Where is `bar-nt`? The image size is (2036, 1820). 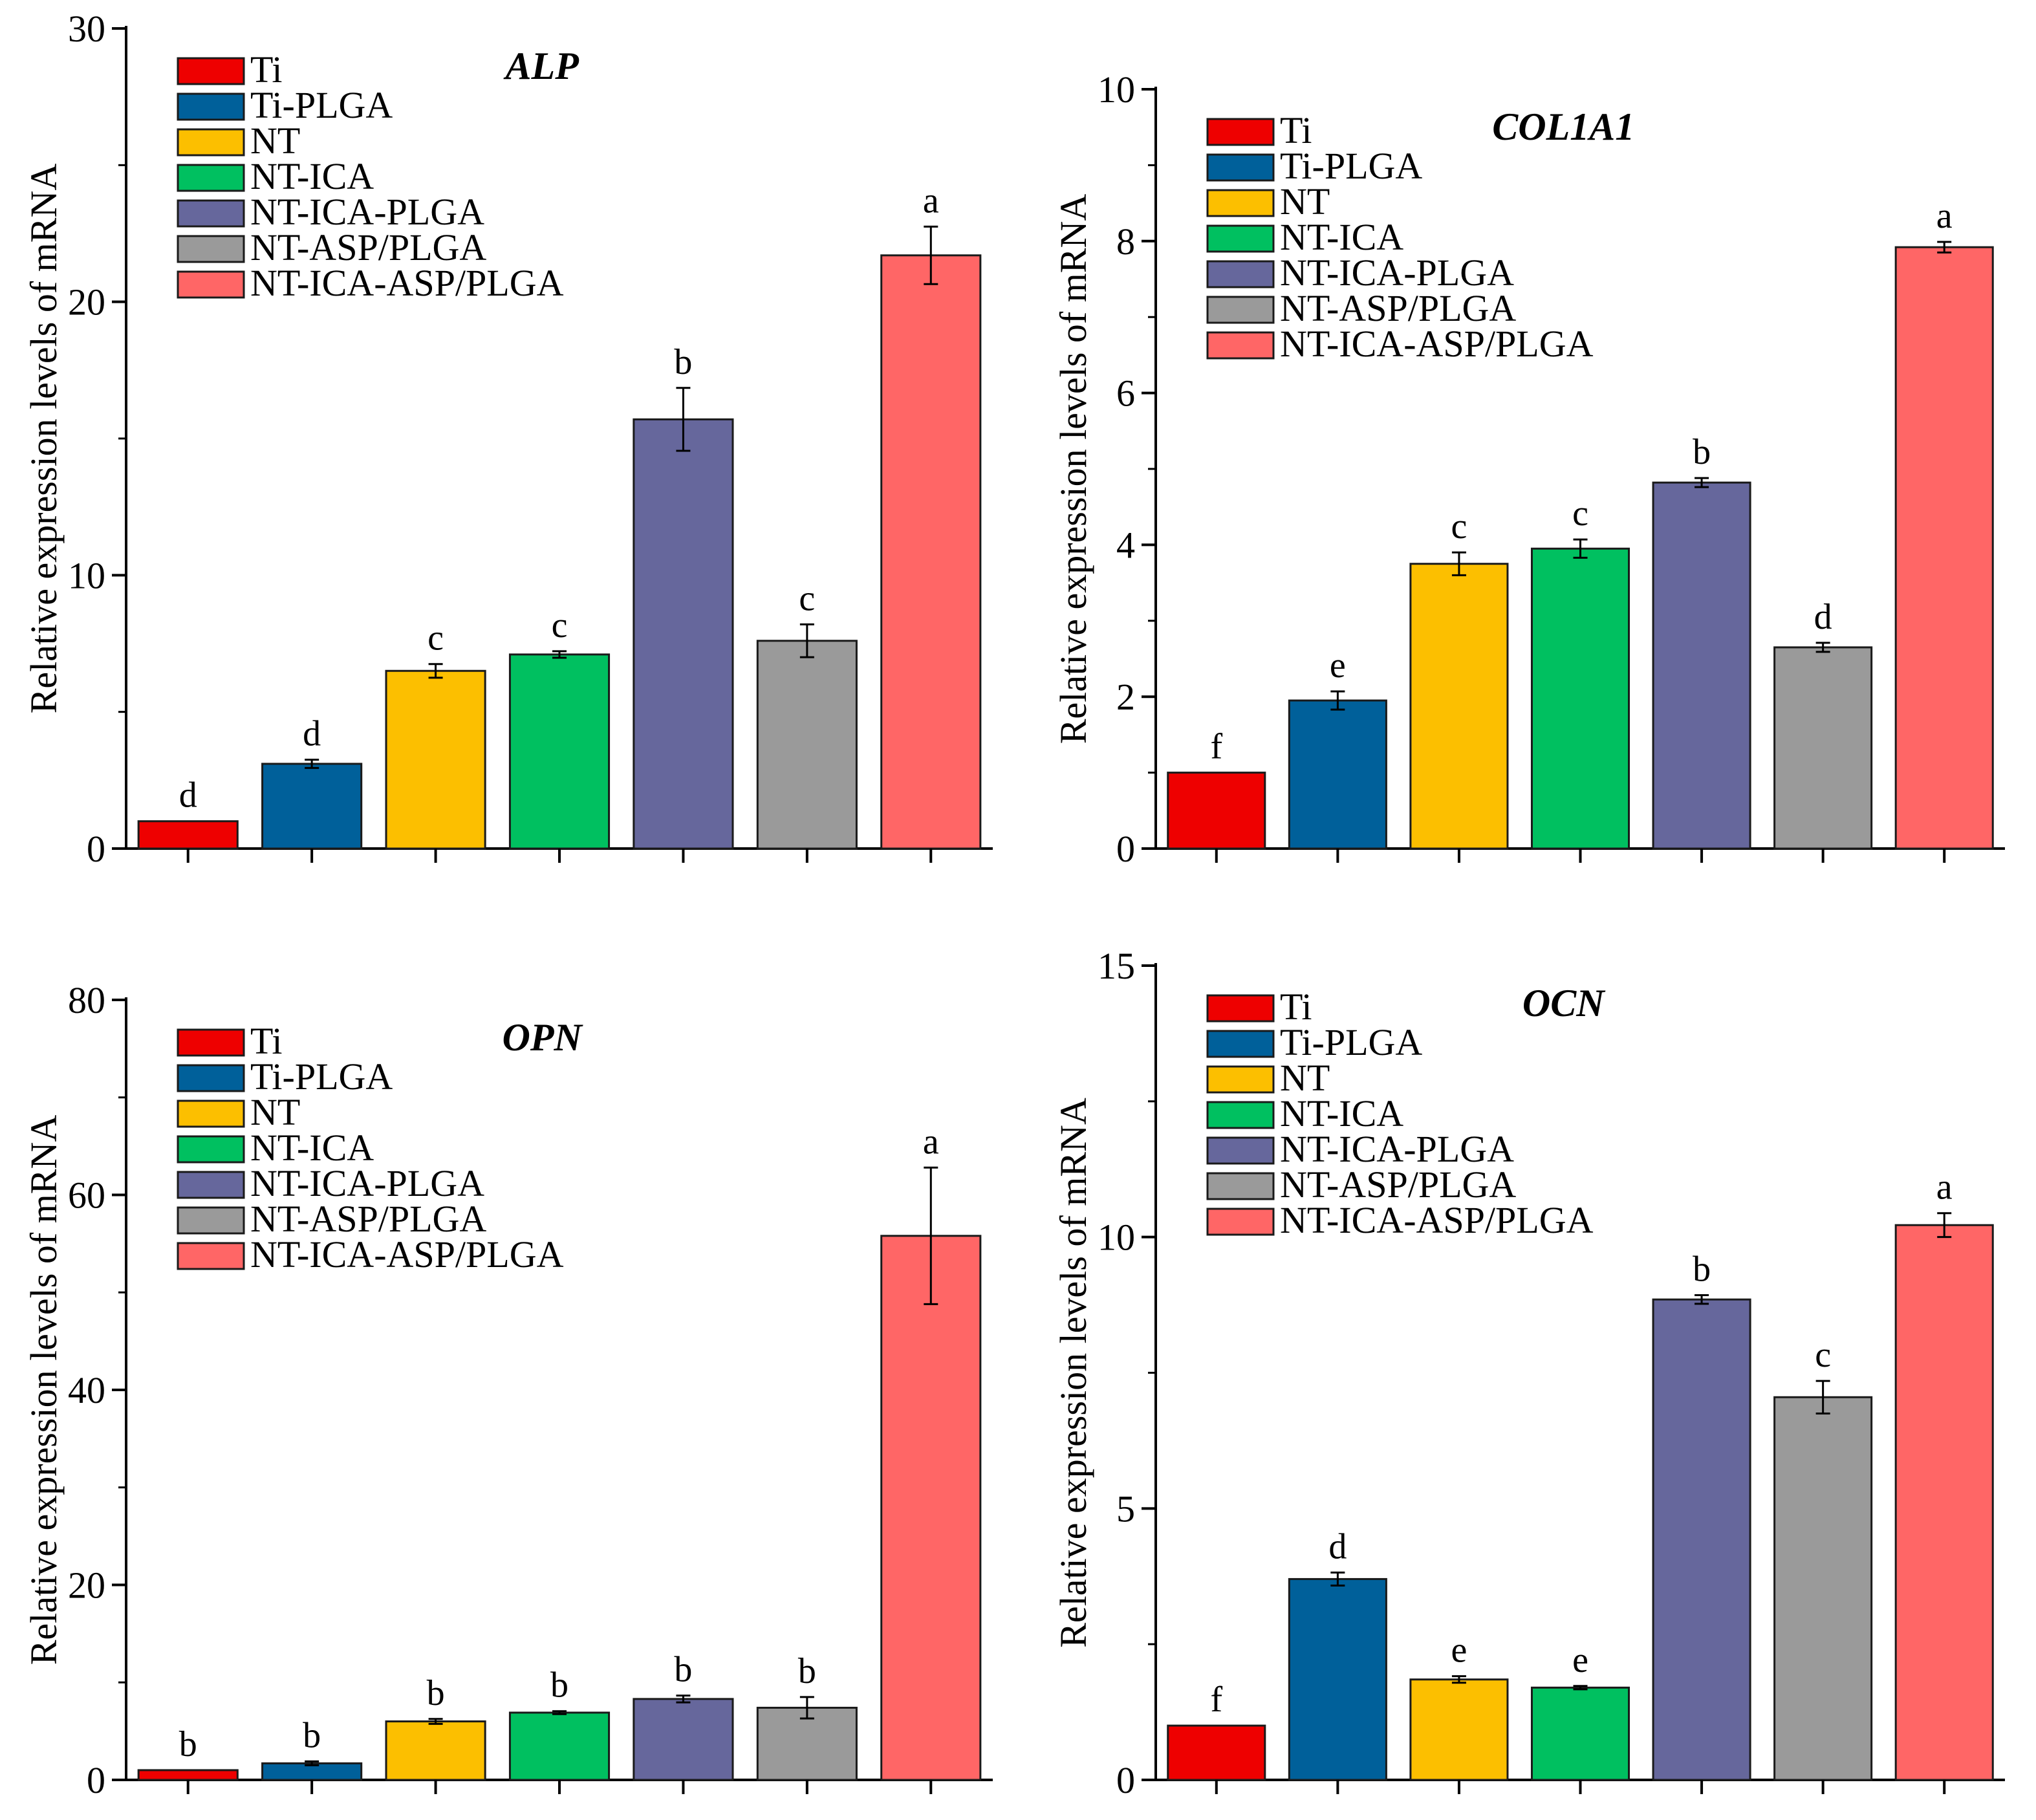
bar-nt is located at coordinates (1459, 707).